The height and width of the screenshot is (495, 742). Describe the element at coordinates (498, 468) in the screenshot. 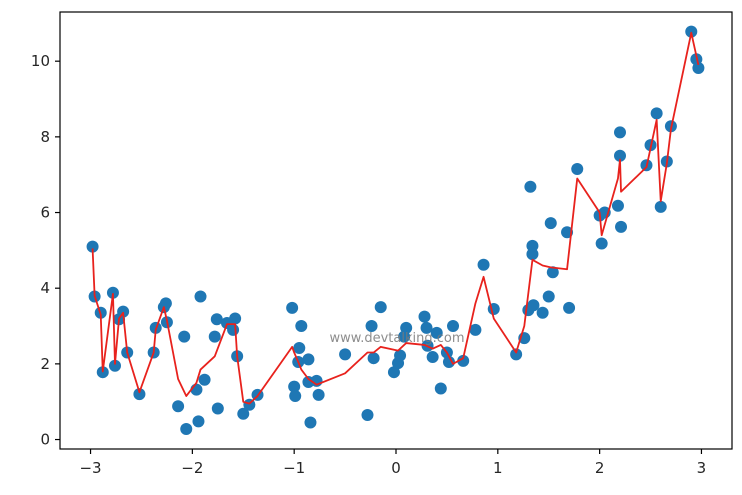

I see `x-tick-label: 1` at that location.